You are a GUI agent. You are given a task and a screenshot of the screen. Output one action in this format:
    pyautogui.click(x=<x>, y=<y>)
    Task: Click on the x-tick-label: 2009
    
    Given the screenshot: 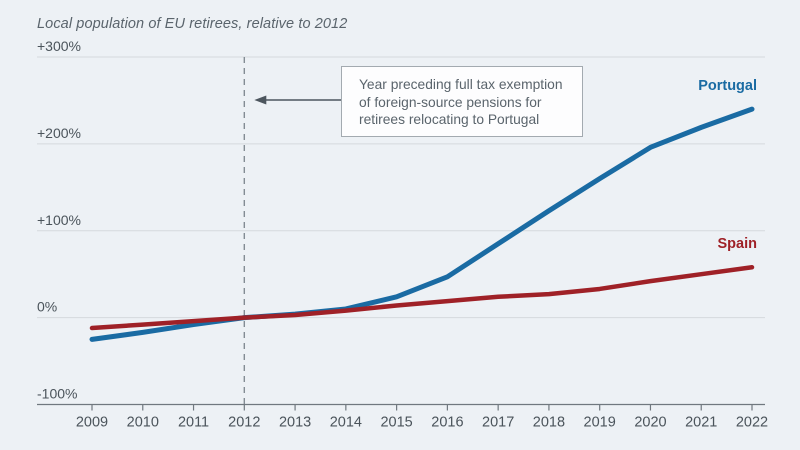 What is the action you would take?
    pyautogui.click(x=92, y=423)
    